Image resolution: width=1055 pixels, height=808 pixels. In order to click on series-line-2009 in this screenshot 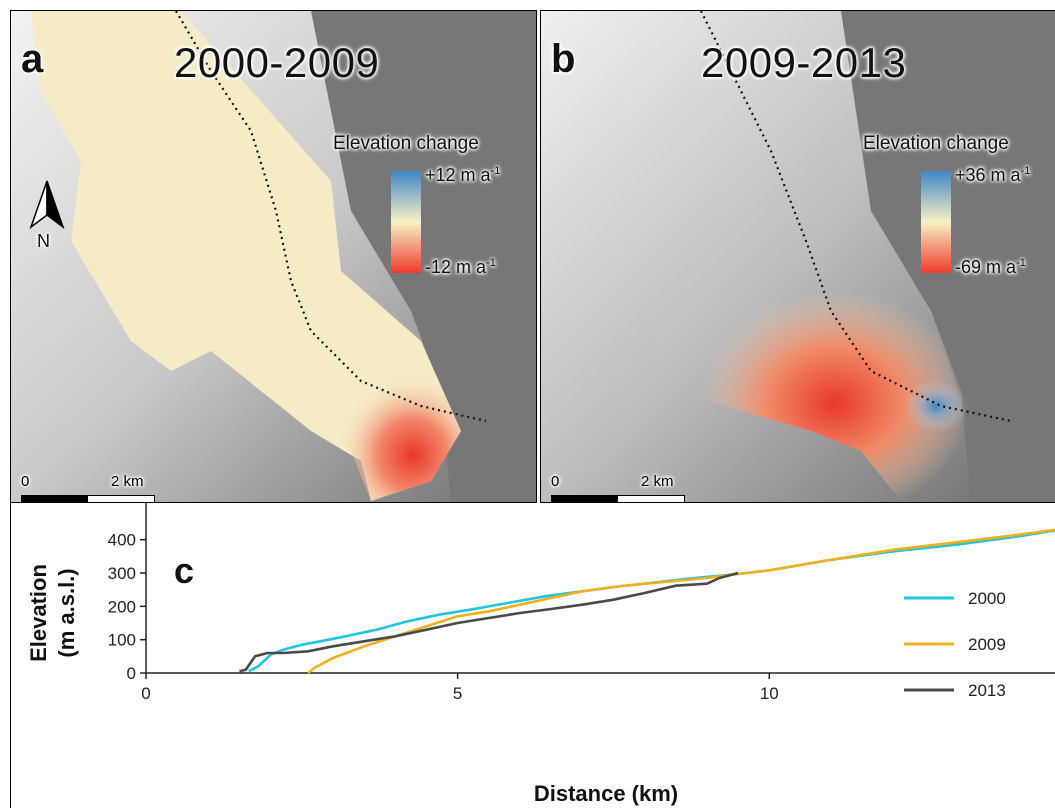, I will do `click(681, 601)`.